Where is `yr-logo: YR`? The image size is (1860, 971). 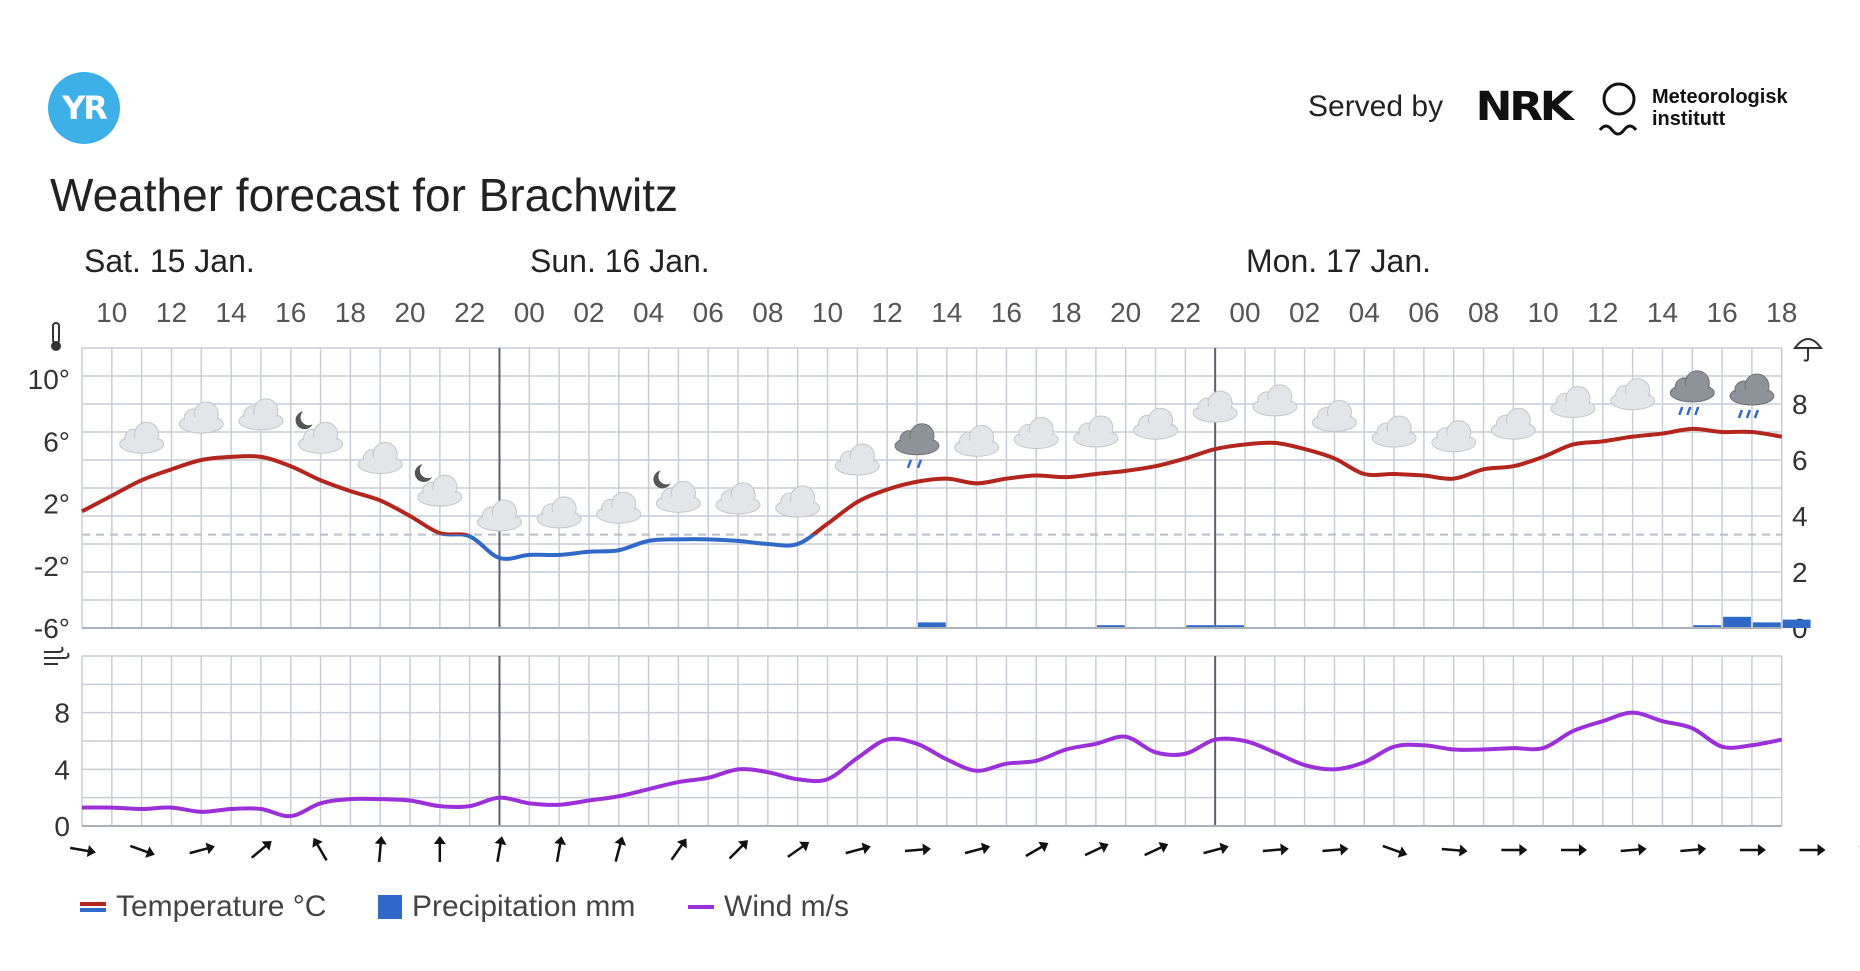 yr-logo: YR is located at coordinates (84, 108).